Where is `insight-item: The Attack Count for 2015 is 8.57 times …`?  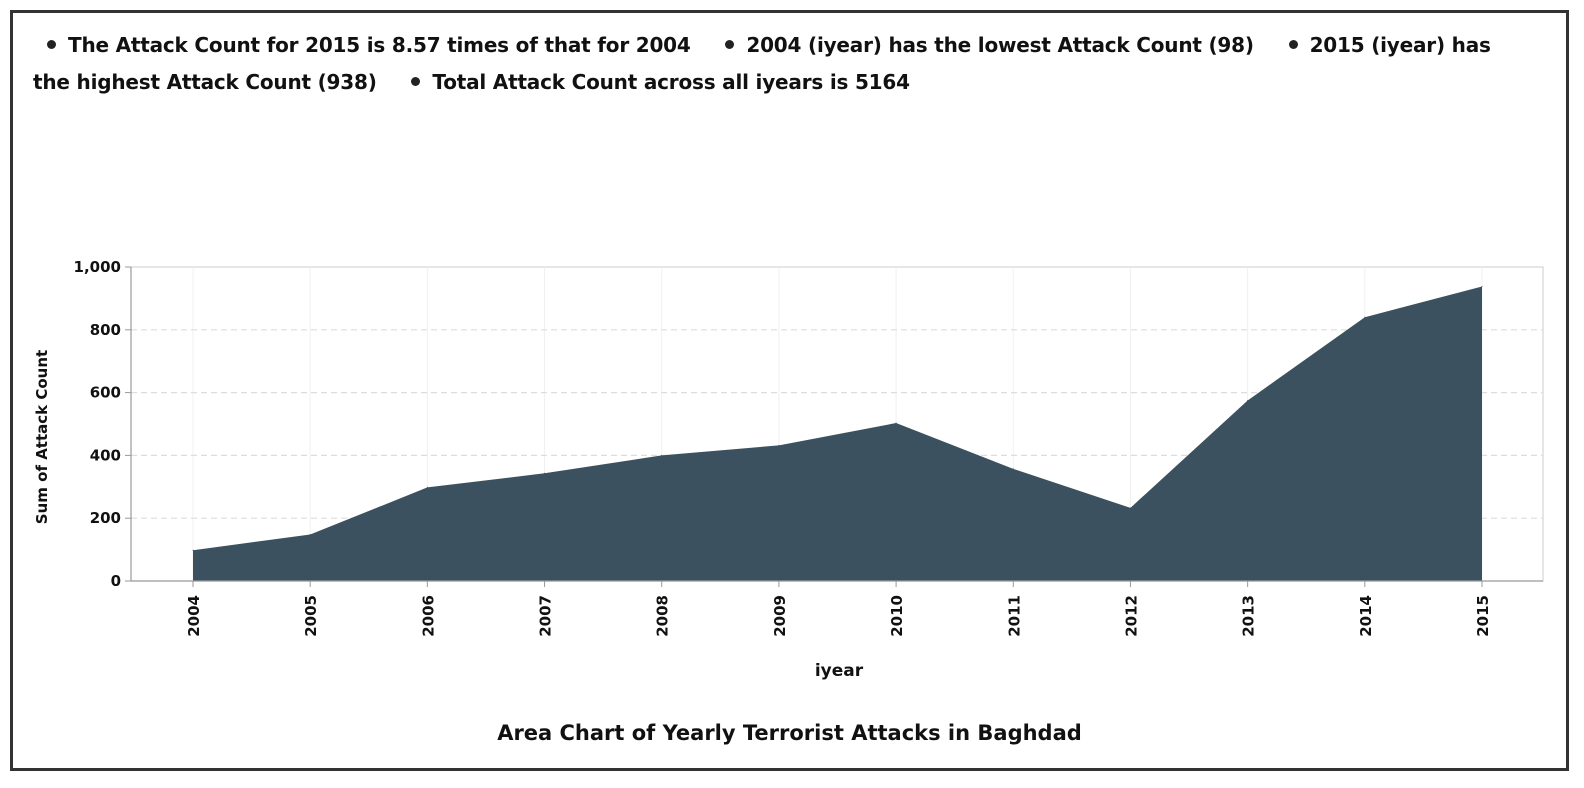
insight-item: The Attack Count for 2015 is 8.57 times … is located at coordinates (362, 45).